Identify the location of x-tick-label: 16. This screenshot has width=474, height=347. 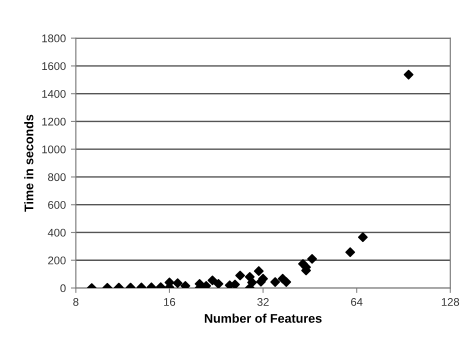
(170, 302).